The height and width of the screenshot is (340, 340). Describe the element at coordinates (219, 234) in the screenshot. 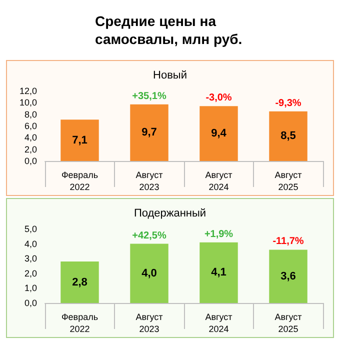

I see `annotation: +1,9%` at that location.